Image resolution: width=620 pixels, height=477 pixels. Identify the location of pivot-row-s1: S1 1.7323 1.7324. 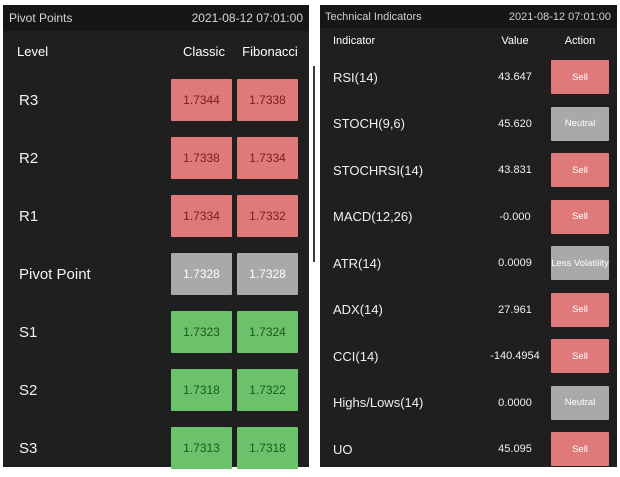
(156, 332).